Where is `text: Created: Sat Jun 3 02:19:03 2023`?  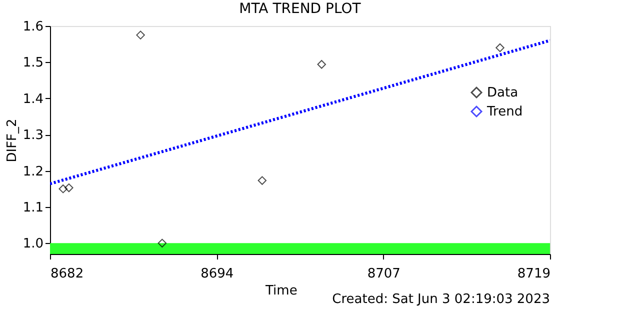
text: Created: Sat Jun 3 02:19:03 2023 is located at coordinates (441, 299).